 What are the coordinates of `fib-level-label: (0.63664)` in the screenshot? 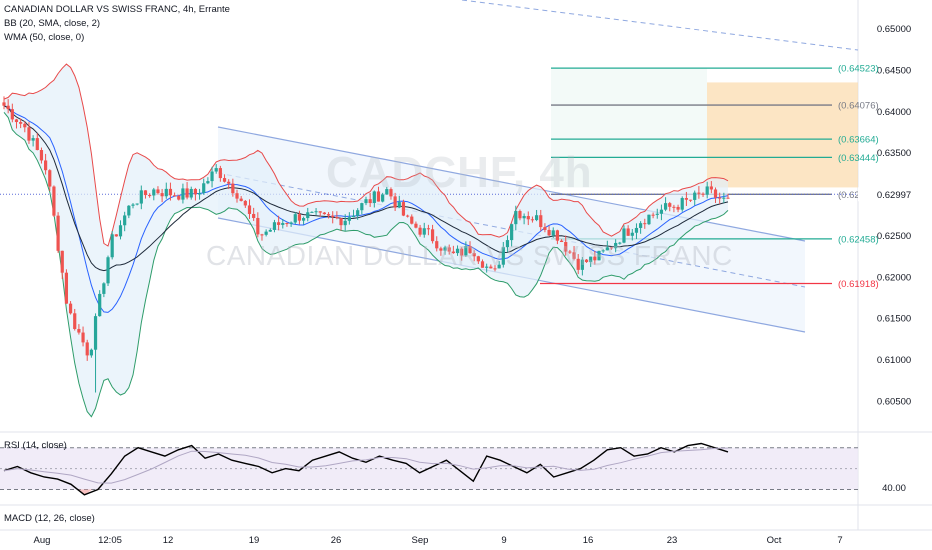 It's located at (858, 140).